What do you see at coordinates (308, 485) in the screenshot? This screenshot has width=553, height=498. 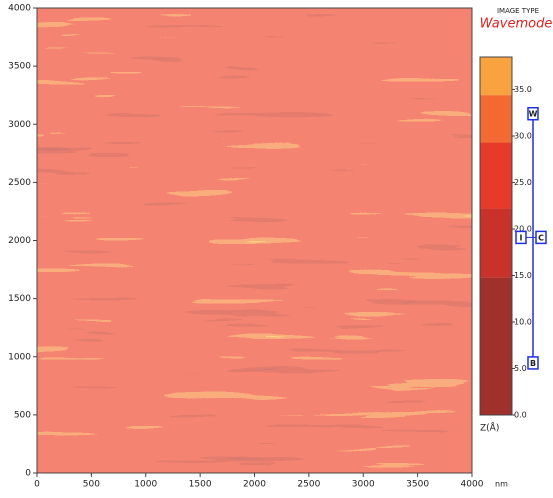 I see `x-tick-label: 2500` at bounding box center [308, 485].